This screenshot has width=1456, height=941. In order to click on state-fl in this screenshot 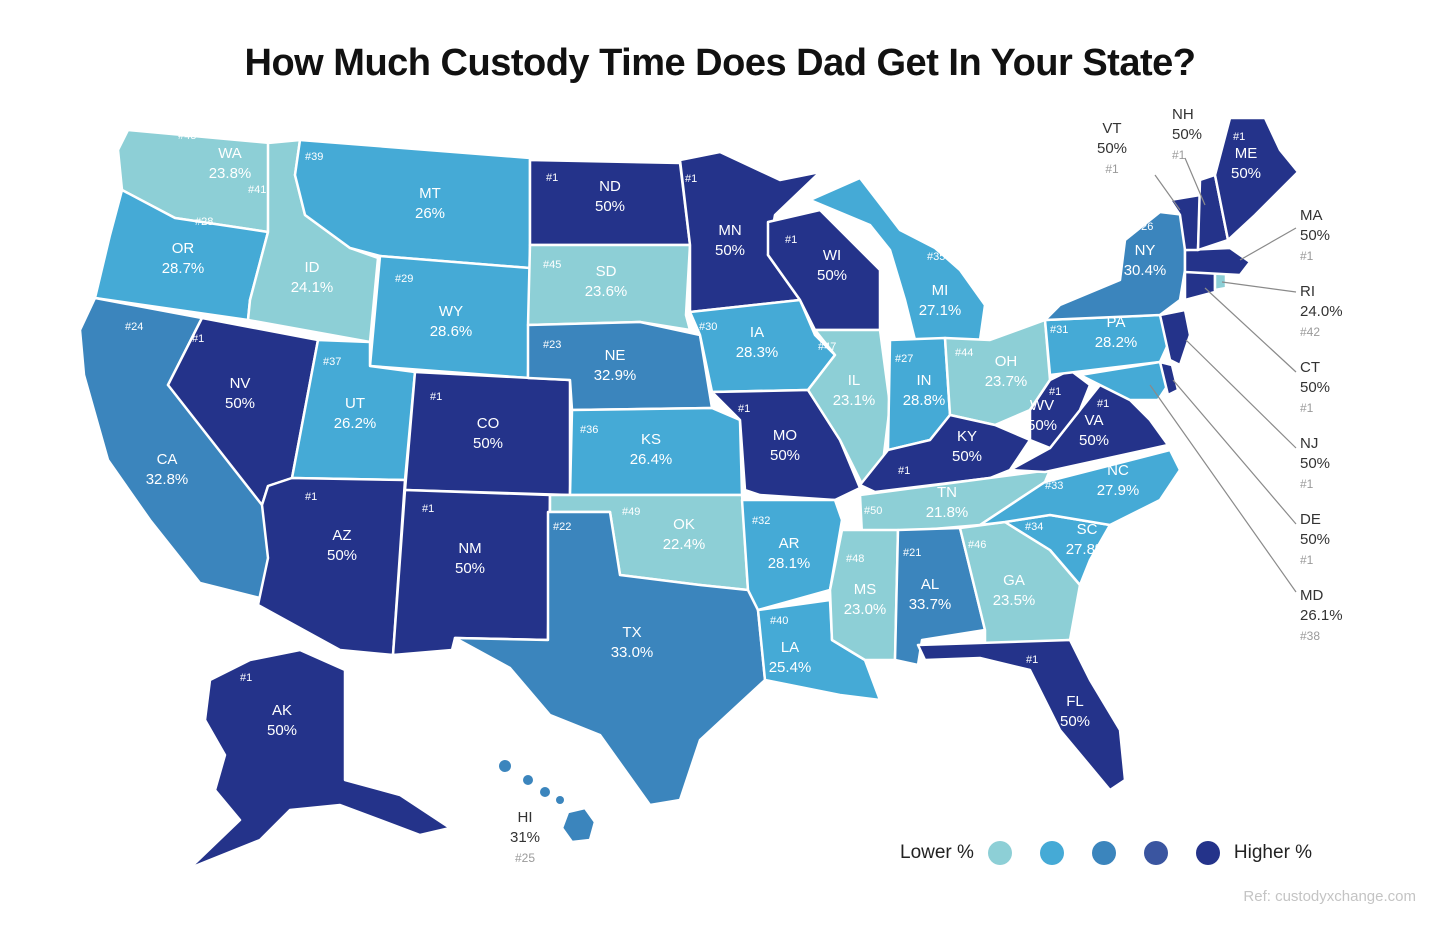, I will do `click(1021, 715)`.